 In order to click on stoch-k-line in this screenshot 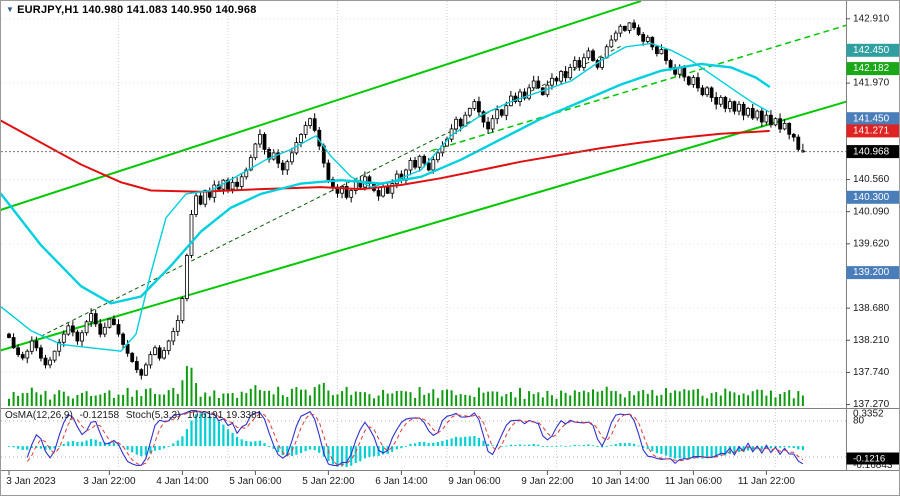, I will do `click(415, 438)`.